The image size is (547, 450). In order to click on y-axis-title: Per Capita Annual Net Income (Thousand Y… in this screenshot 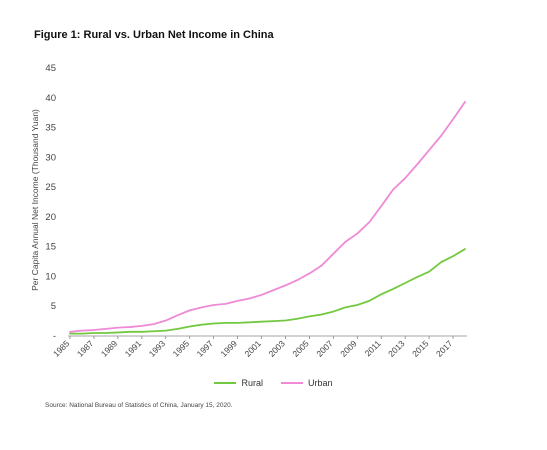, I will do `click(35, 200)`.